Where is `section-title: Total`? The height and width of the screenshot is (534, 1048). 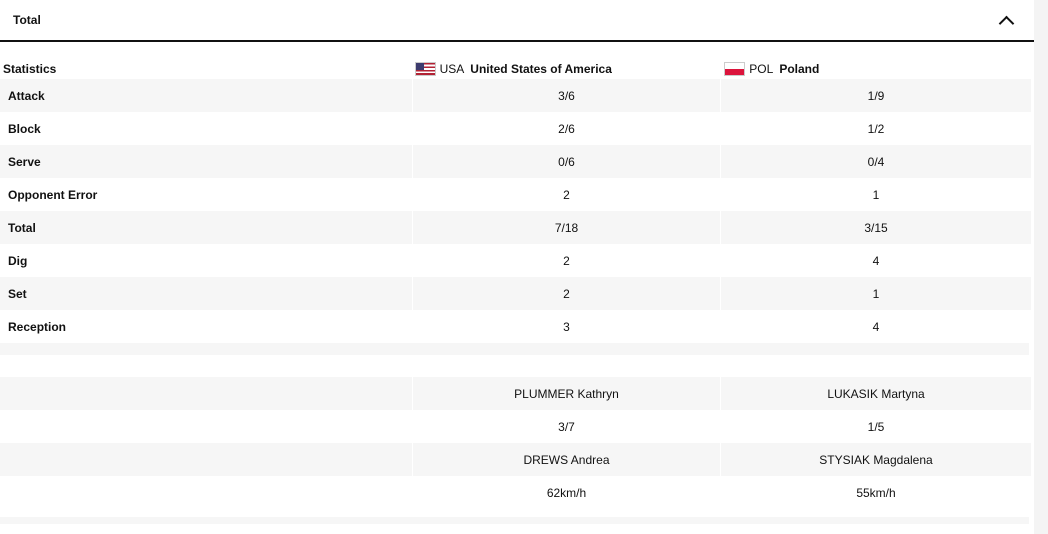 section-title: Total is located at coordinates (27, 20).